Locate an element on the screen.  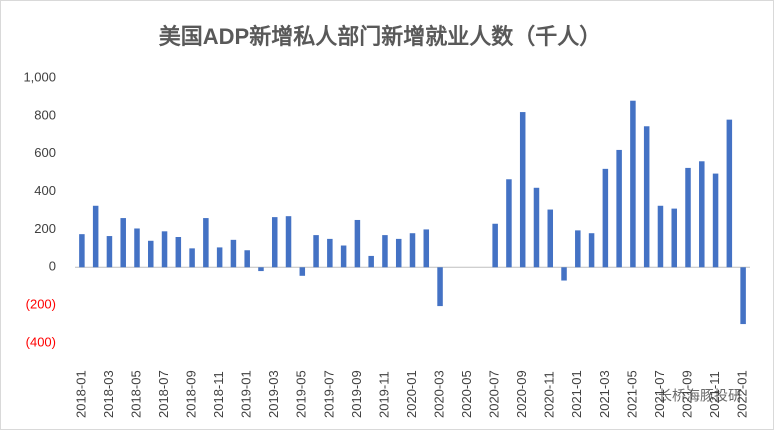
y-tick-label: 600 is located at coordinates (45, 152).